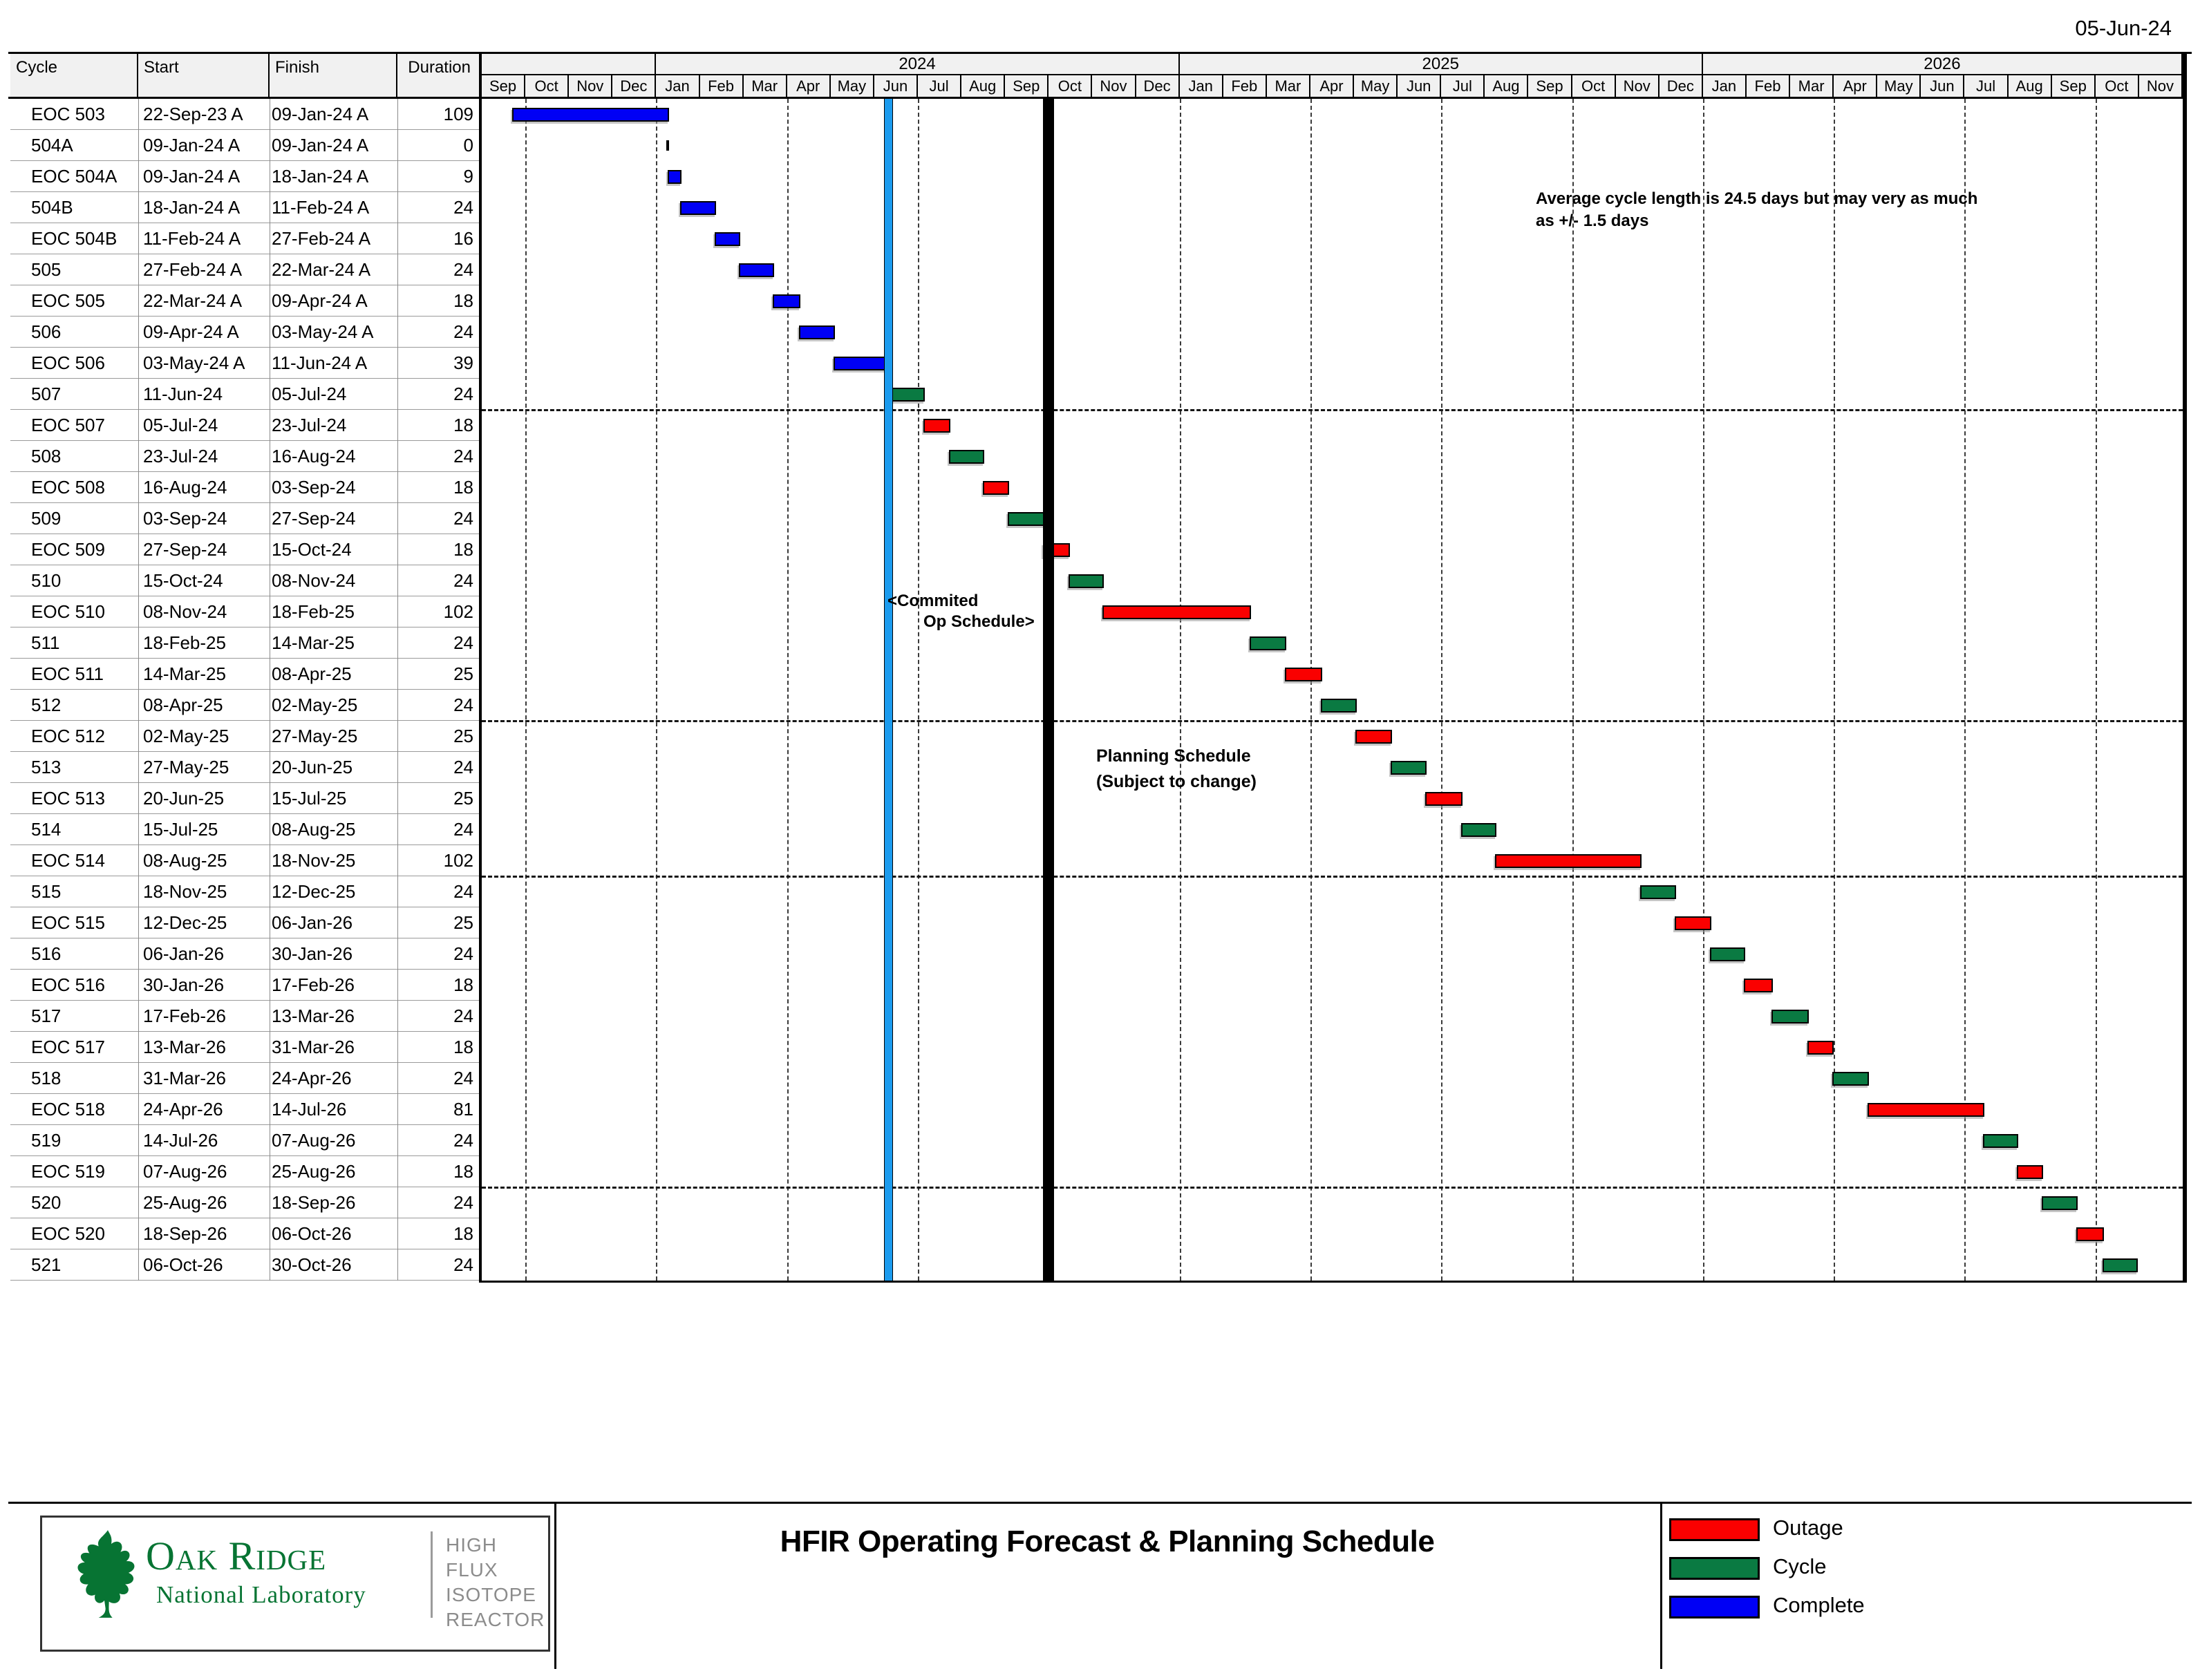 The height and width of the screenshot is (1680, 2200). Describe the element at coordinates (463, 238) in the screenshot. I see `duration-cell: 16` at that location.